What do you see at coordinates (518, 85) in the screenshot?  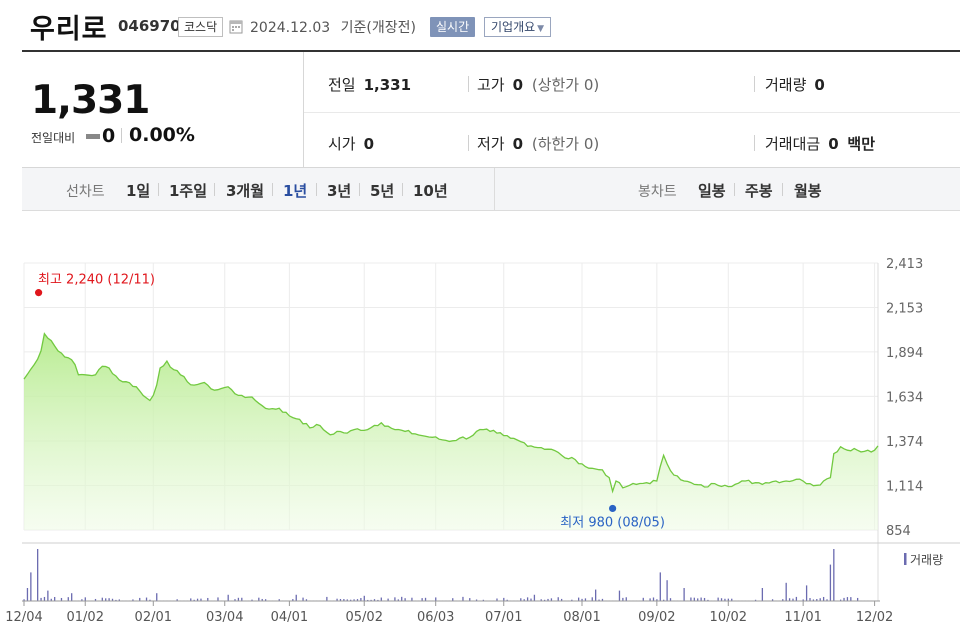 I see `high-value: 0` at bounding box center [518, 85].